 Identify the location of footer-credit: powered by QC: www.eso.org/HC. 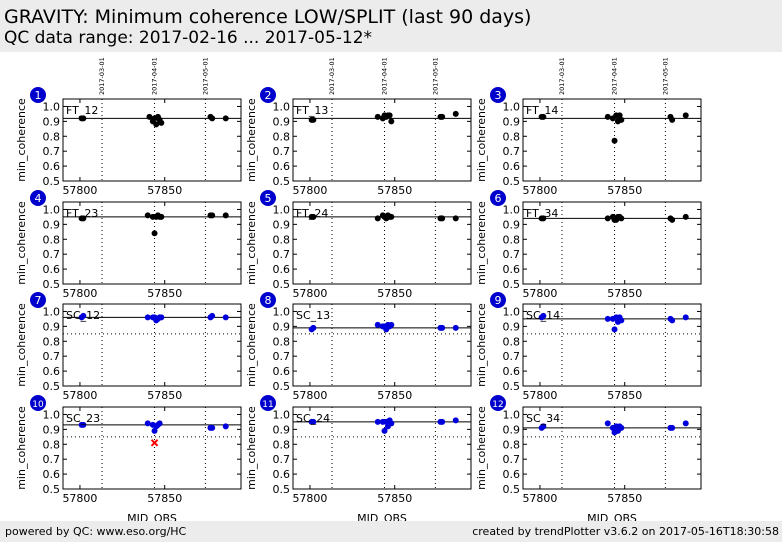
(96, 531).